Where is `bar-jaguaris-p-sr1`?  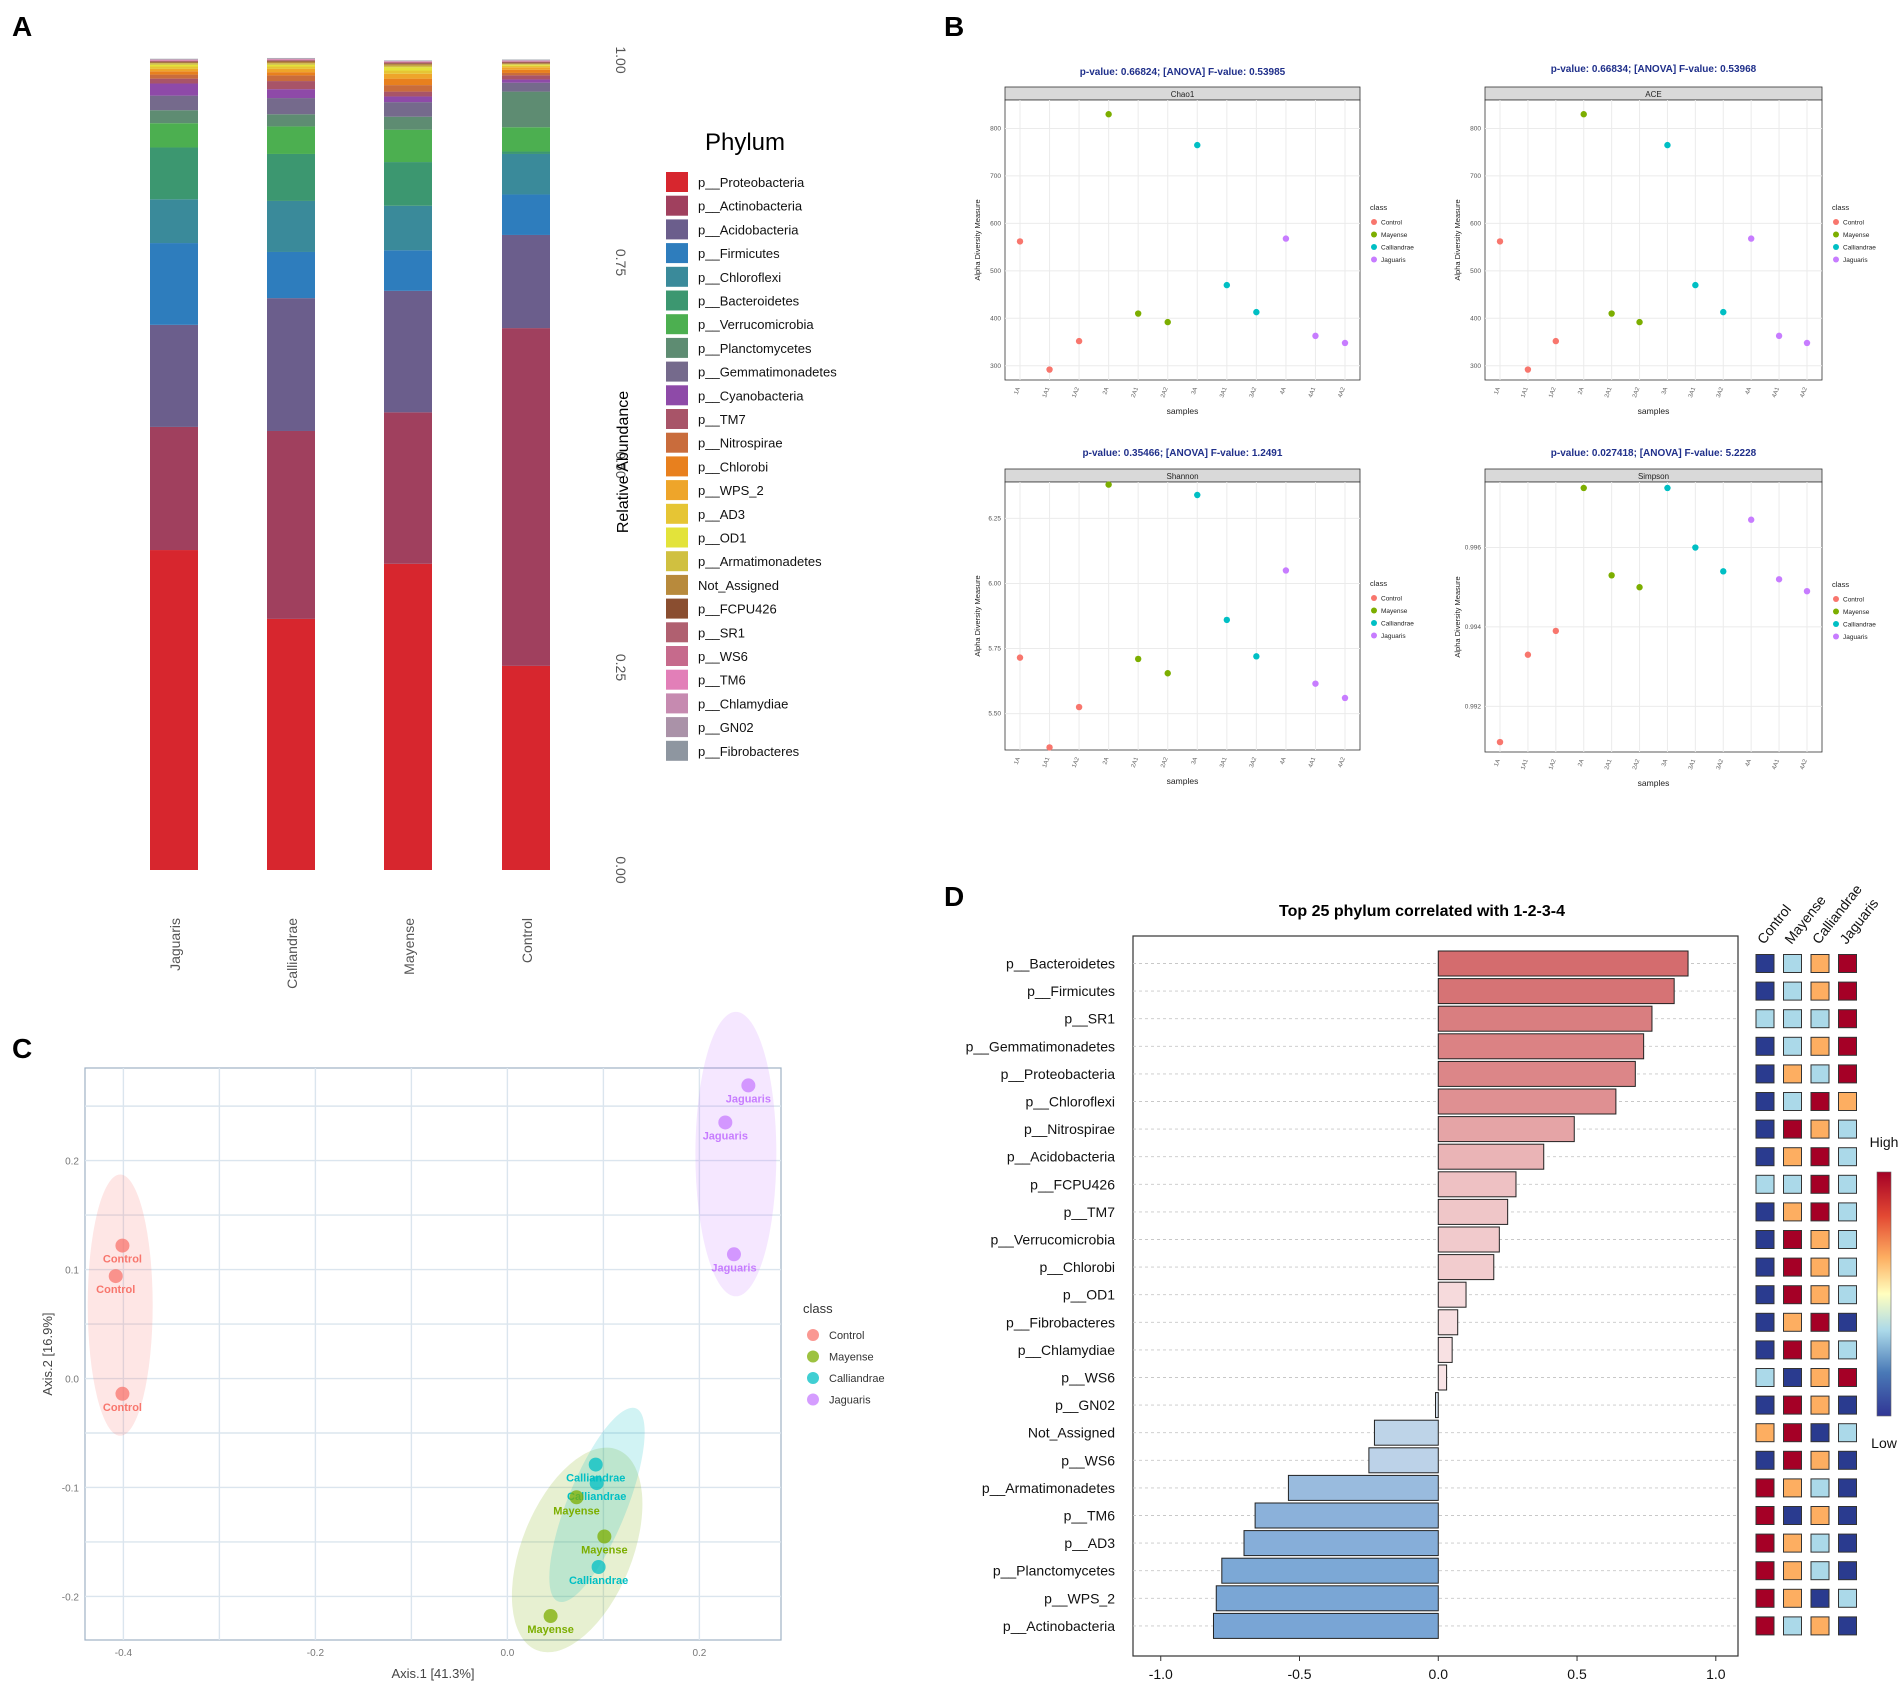
bar-jaguaris-p-sr1 is located at coordinates (174, 61).